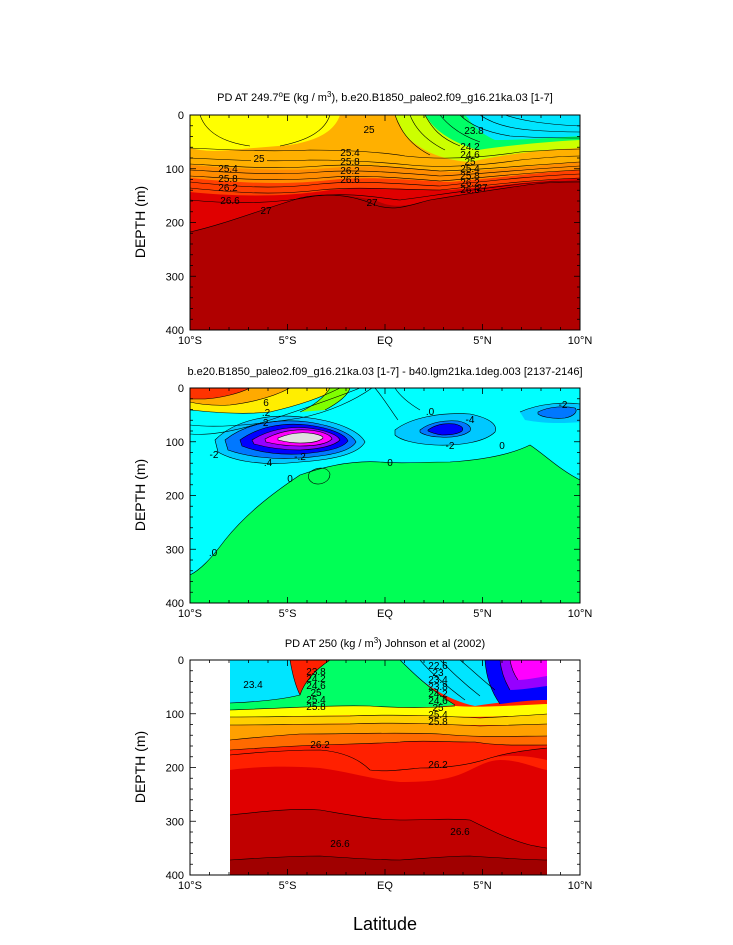 Image resolution: width=733 pixels, height=945 pixels. I want to click on p1-clabel: 23.8, so click(474, 131).